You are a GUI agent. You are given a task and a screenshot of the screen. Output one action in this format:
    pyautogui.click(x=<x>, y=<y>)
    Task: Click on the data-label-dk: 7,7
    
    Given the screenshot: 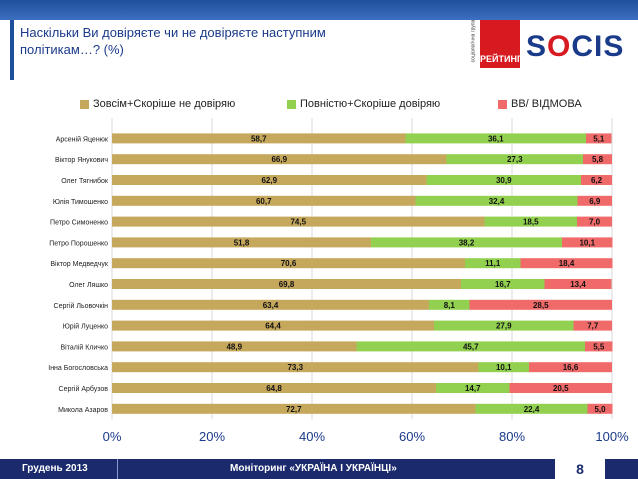 What is the action you would take?
    pyautogui.click(x=593, y=326)
    